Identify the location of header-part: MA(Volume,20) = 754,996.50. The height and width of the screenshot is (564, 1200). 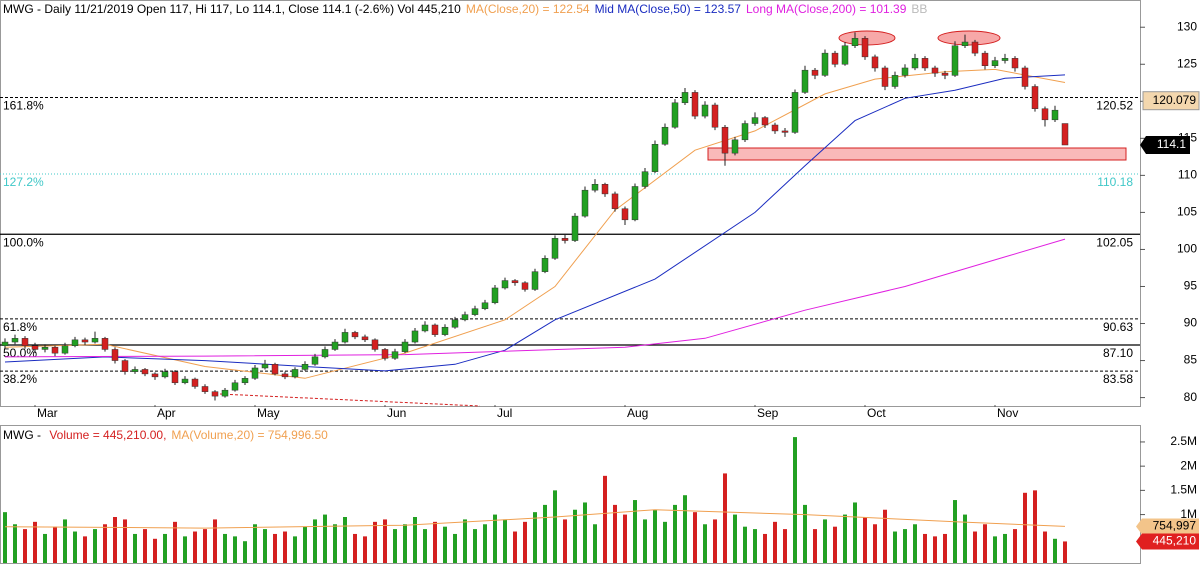
(249, 435).